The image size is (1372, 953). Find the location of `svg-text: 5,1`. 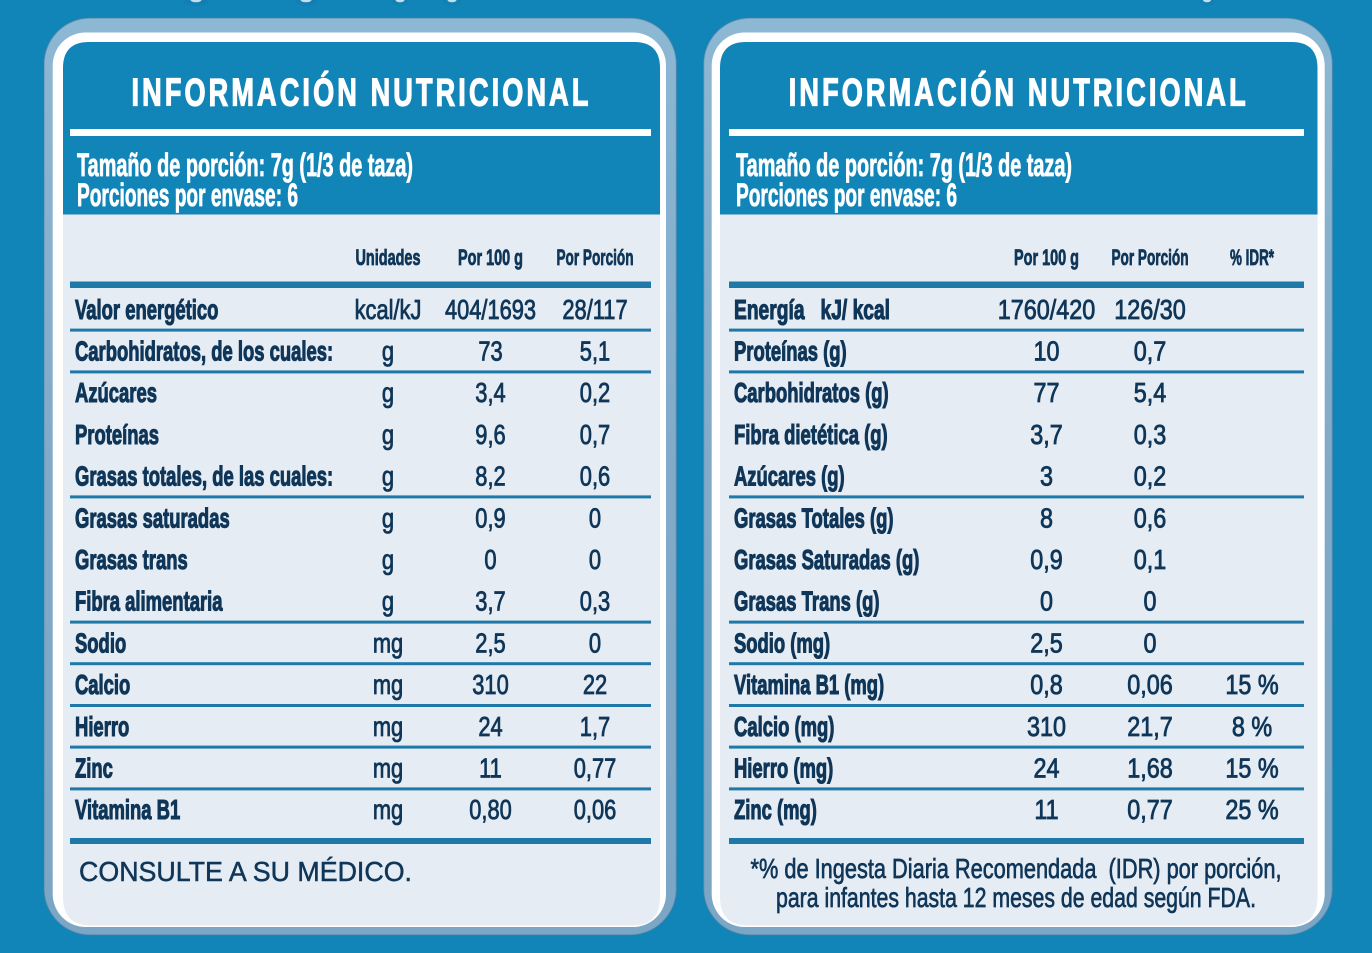

svg-text: 5,1 is located at coordinates (595, 351).